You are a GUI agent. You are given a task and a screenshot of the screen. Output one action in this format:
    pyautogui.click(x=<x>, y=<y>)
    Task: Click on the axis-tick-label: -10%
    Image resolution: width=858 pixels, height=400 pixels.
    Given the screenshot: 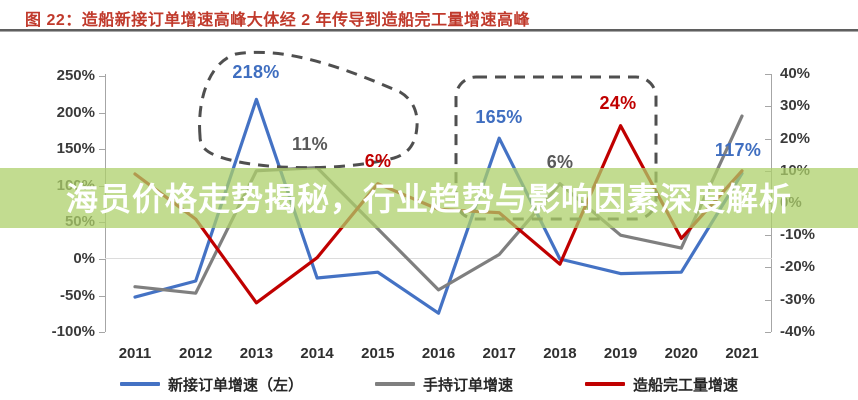 What is the action you would take?
    pyautogui.click(x=798, y=234)
    